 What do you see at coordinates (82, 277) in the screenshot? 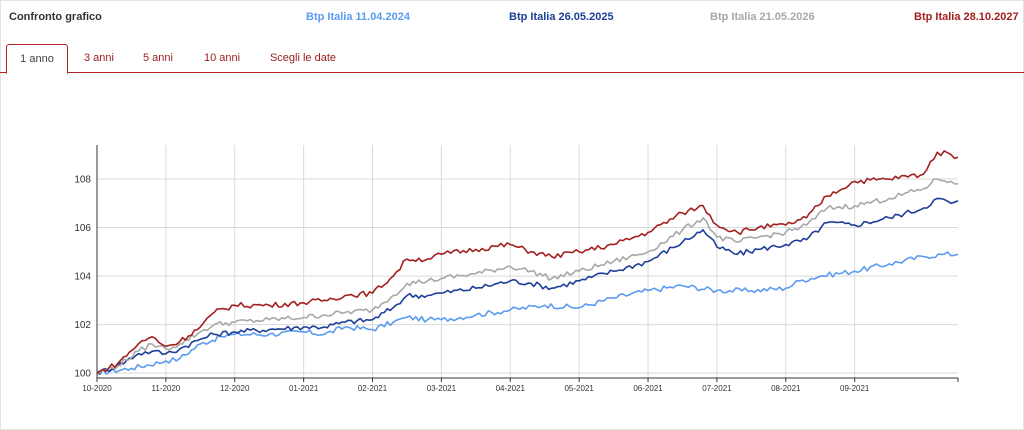
I see `y-tick-label: 104` at bounding box center [82, 277].